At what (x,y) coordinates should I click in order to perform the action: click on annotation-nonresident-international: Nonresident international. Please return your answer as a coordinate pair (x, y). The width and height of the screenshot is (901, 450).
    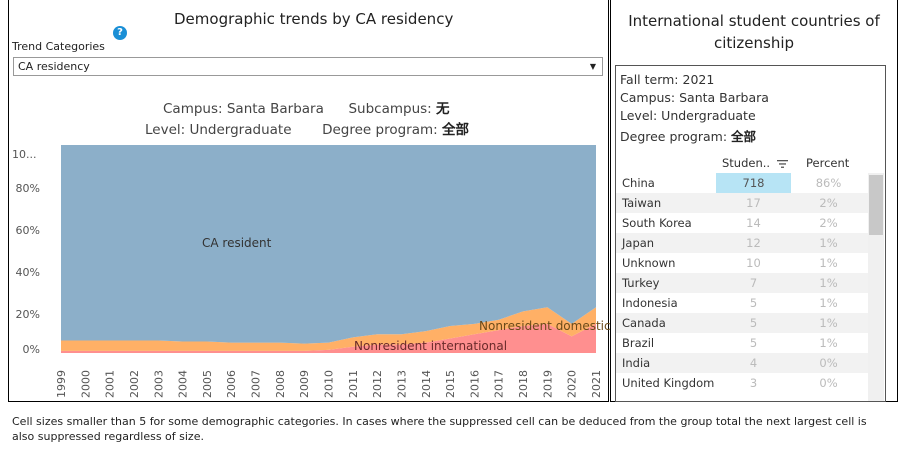
    Looking at the image, I should click on (430, 346).